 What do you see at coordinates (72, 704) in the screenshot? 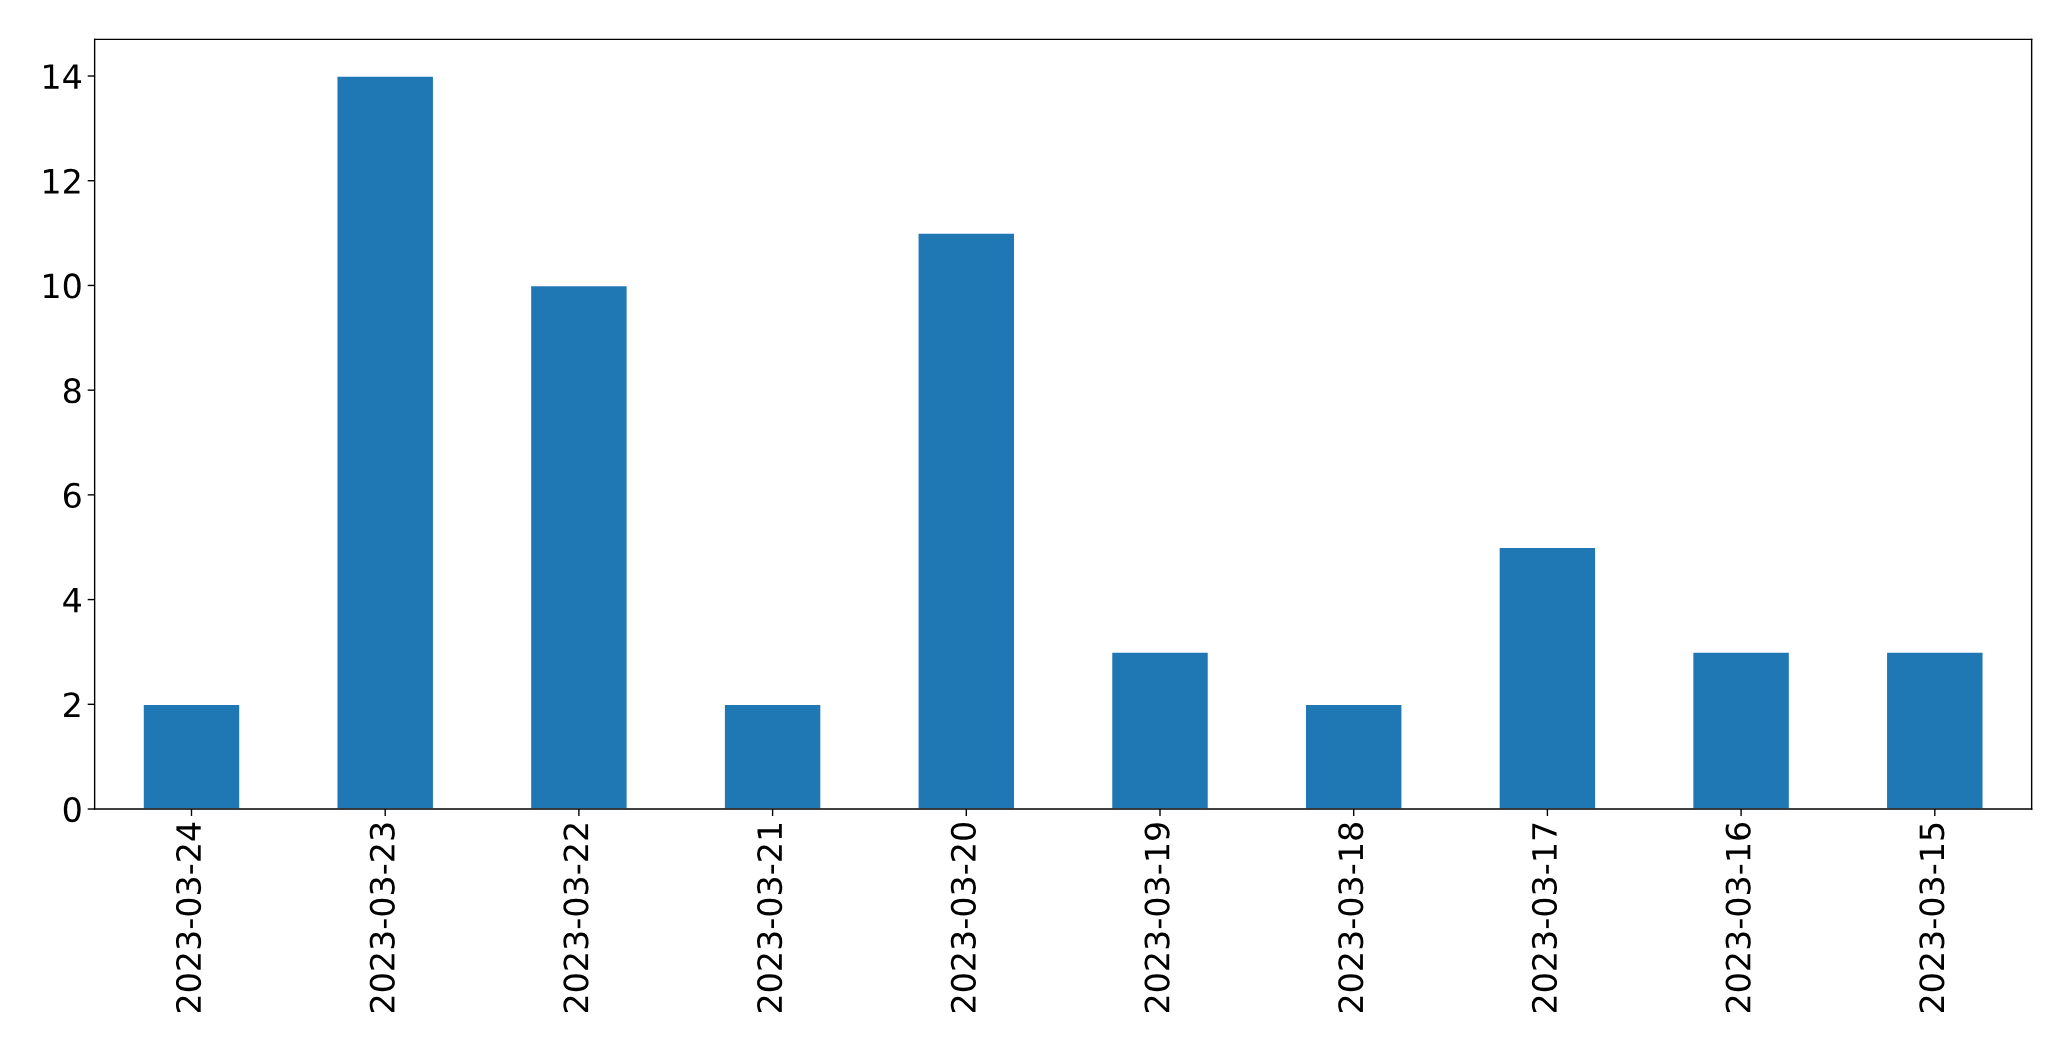
I see `y-tick-label: 2` at bounding box center [72, 704].